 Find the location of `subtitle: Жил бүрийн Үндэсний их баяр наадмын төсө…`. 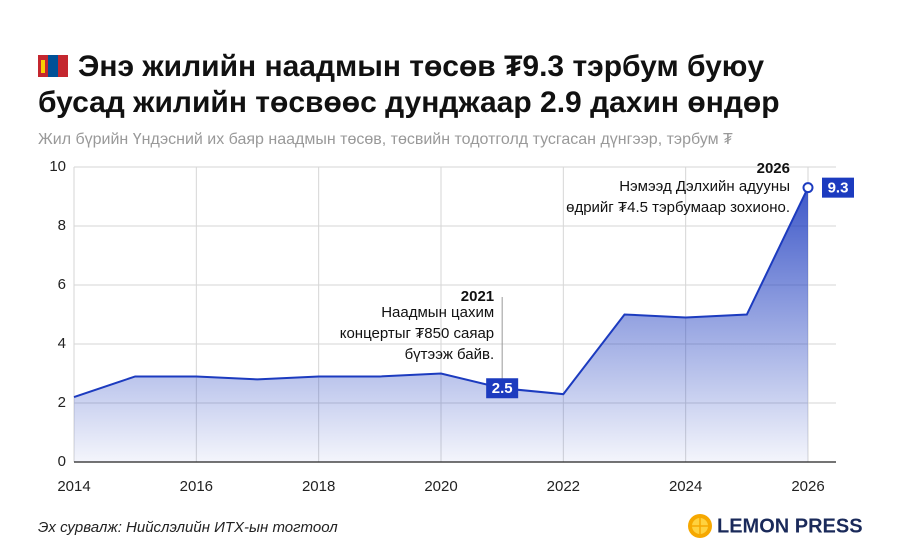

subtitle: Жил бүрийн Үндэсний их баяр наадмын төсө… is located at coordinates (385, 139).